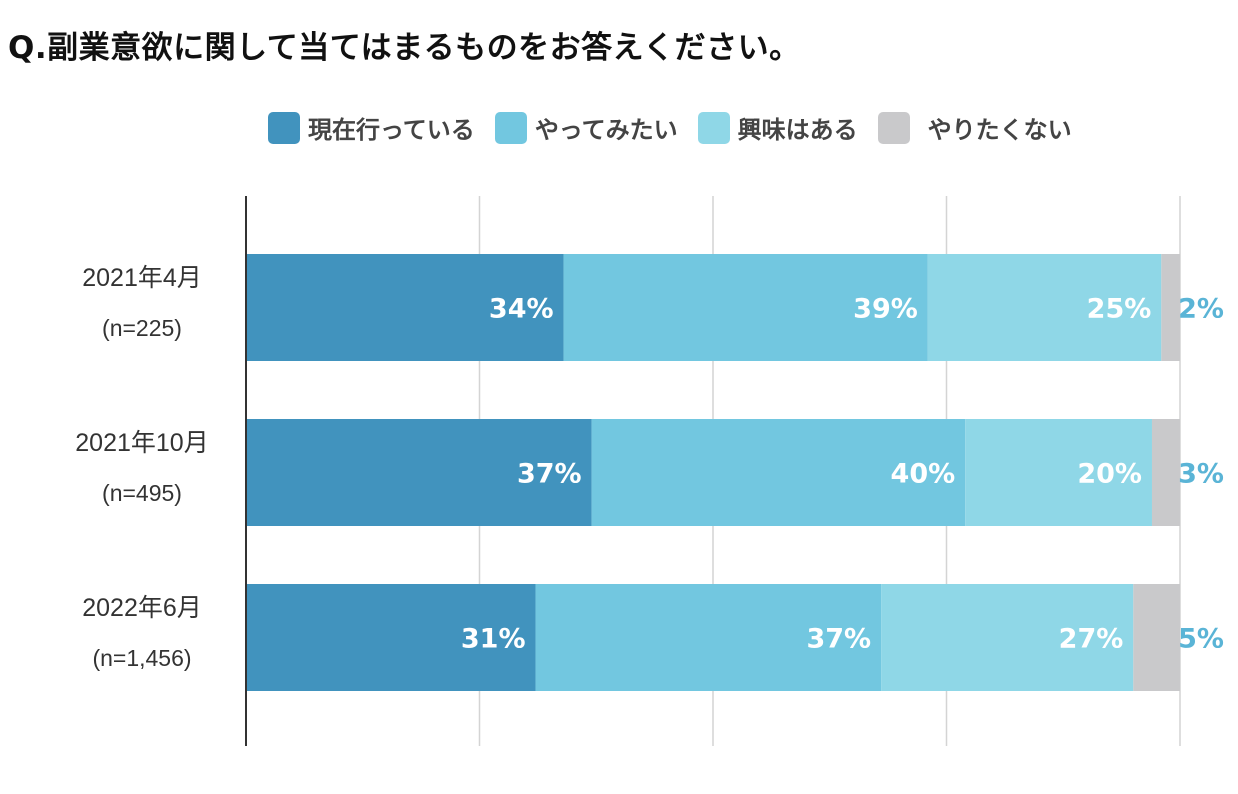 This screenshot has width=1238, height=794. I want to click on data-label: 27%, so click(1091, 639).